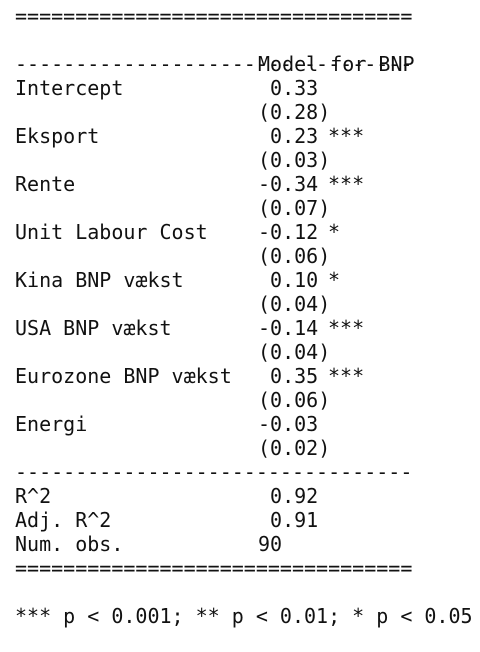  What do you see at coordinates (214, 568) in the screenshot?
I see `bottom-rule: =================================` at bounding box center [214, 568].